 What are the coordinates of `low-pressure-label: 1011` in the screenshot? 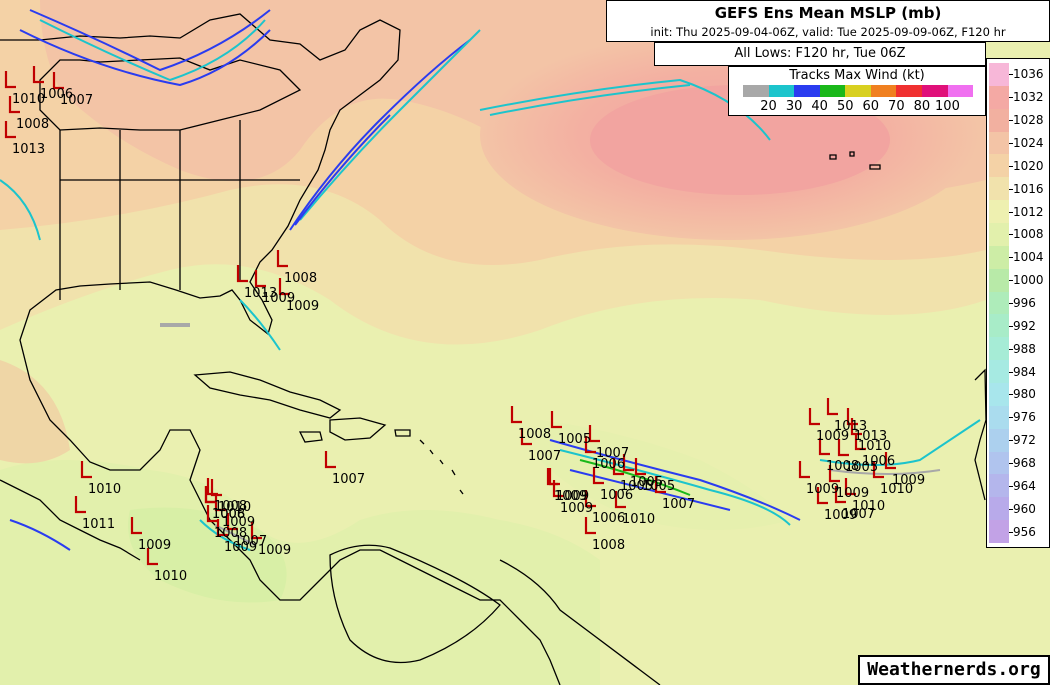 It's located at (98, 524).